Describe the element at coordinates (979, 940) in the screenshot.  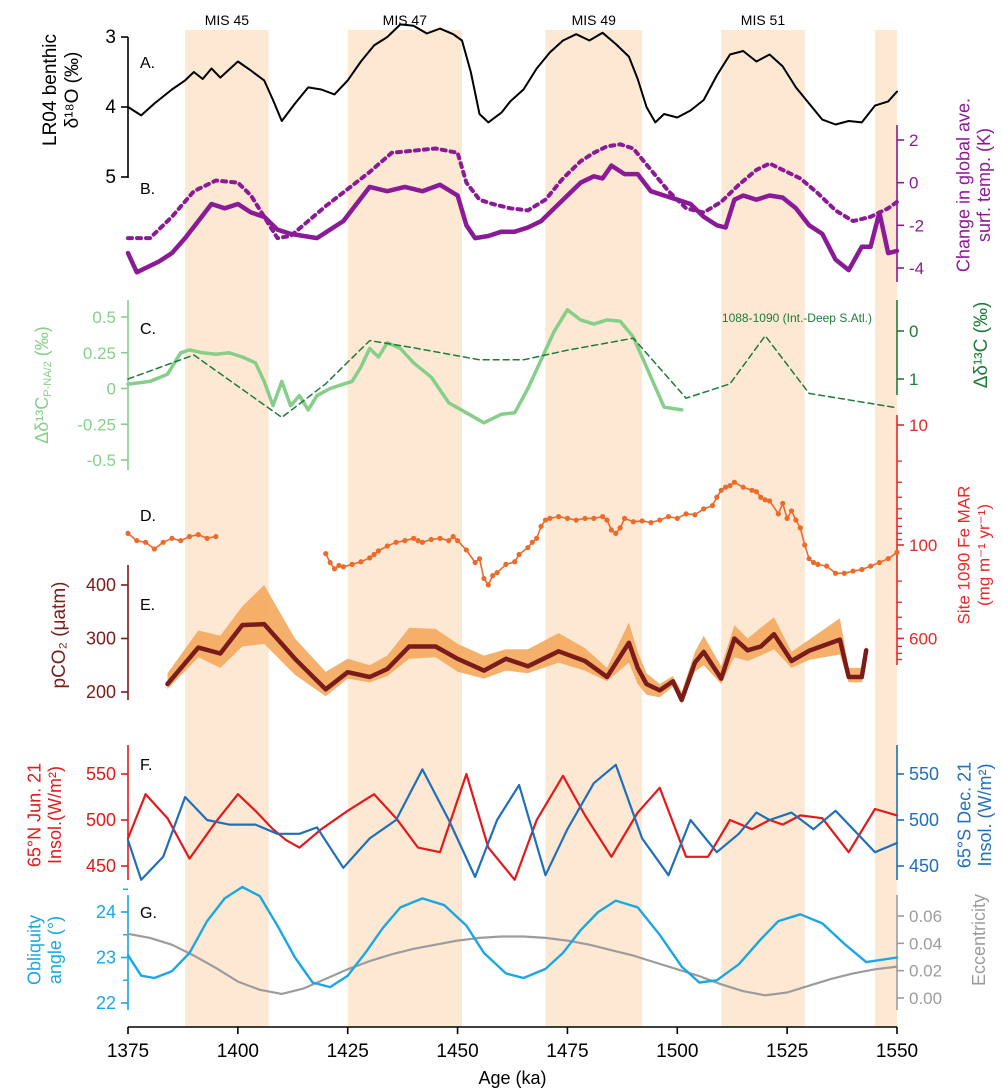
I see `axis-label: Eccentricity` at that location.